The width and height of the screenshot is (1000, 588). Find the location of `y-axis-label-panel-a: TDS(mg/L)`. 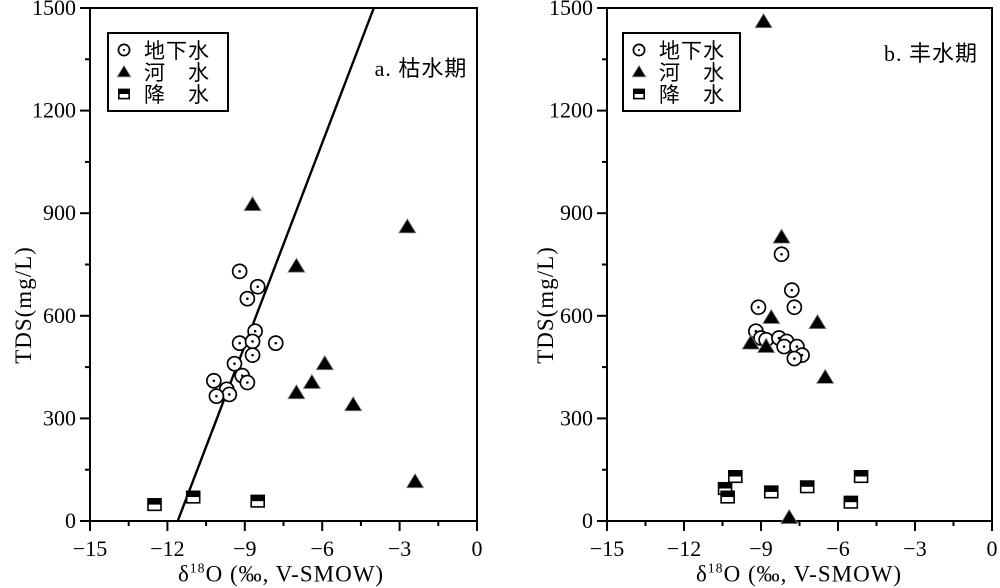

y-axis-label-panel-a: TDS(mg/L) is located at coordinates (23, 305).